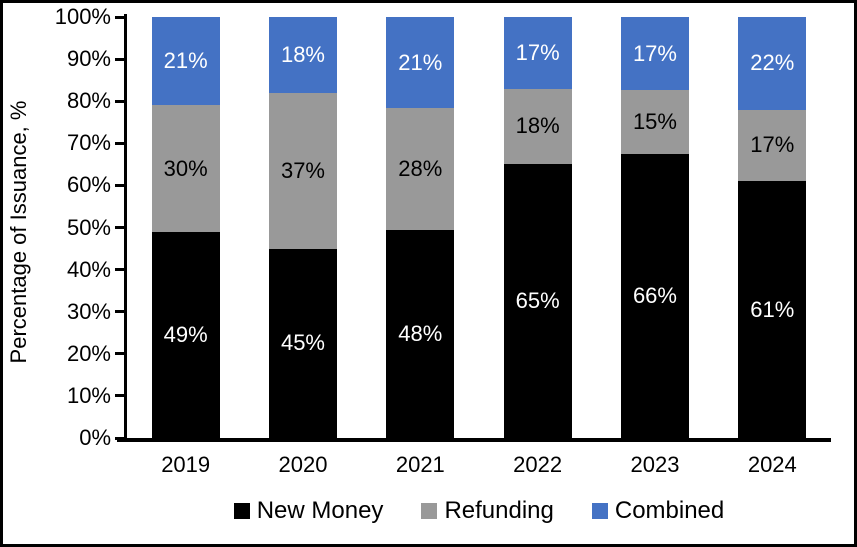  What do you see at coordinates (669, 510) in the screenshot?
I see `legend-label: Combined` at bounding box center [669, 510].